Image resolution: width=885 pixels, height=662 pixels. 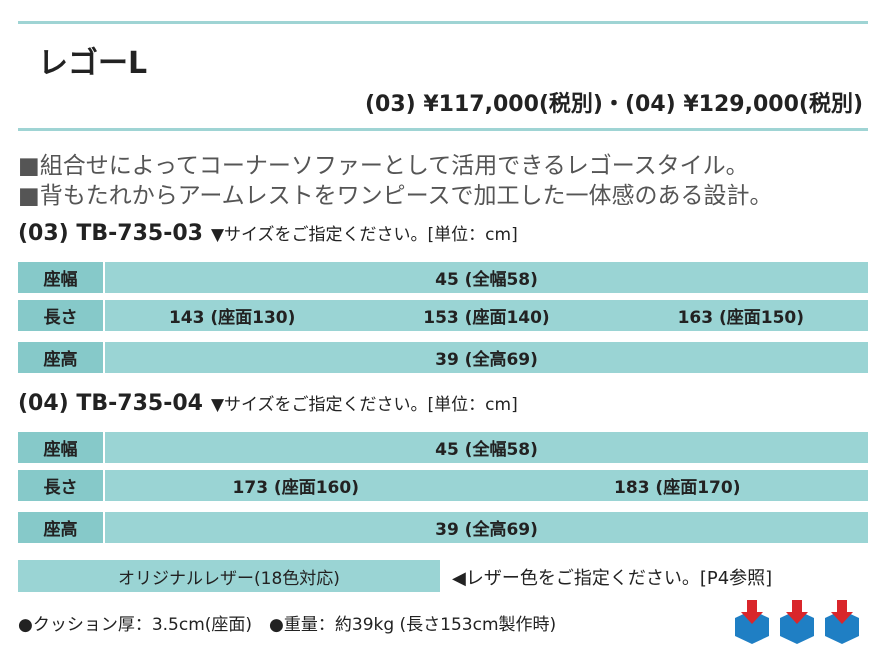 I want to click on row-values: 173 (座面160) 183 (座面170), so click(x=486, y=485).